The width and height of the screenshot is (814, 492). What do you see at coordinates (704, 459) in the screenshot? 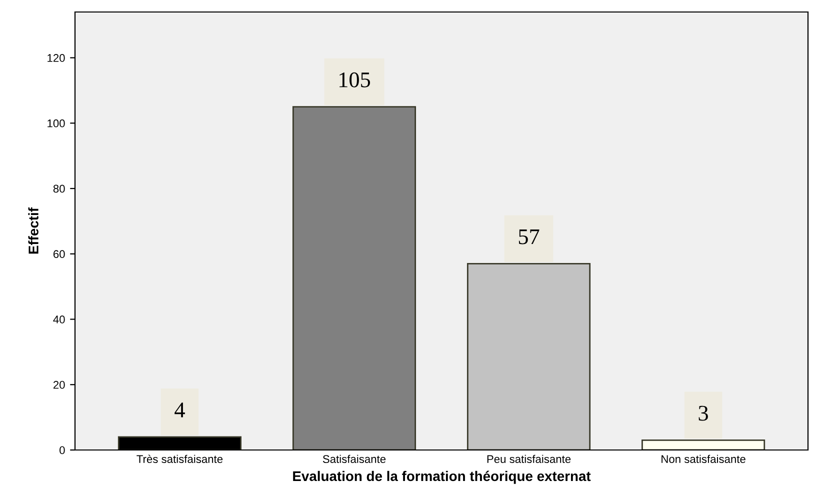
I see `x-tick-label: Non satisfaisante` at bounding box center [704, 459].